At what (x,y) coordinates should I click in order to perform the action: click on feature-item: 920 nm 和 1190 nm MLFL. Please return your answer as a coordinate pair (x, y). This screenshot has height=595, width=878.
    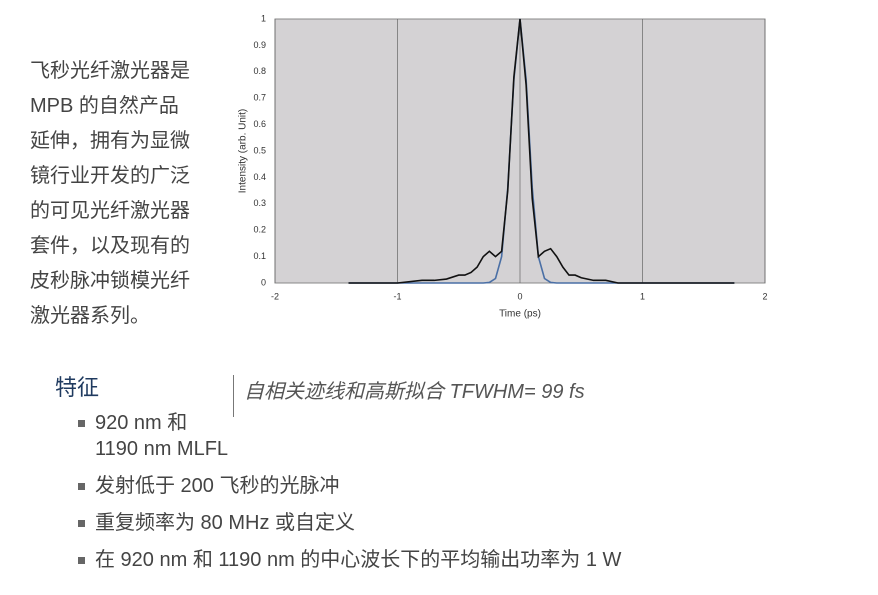
    Looking at the image, I should click on (349, 436).